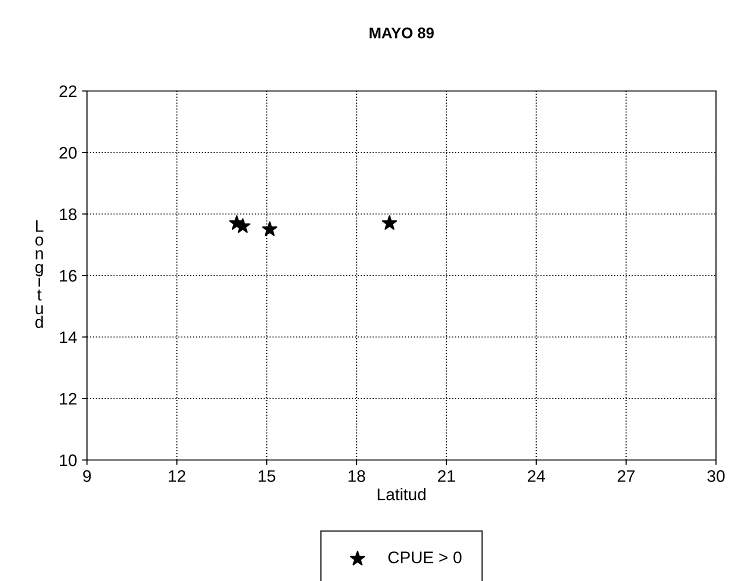 The width and height of the screenshot is (740, 581). I want to click on y-axis-title: Longitud, so click(39, 274).